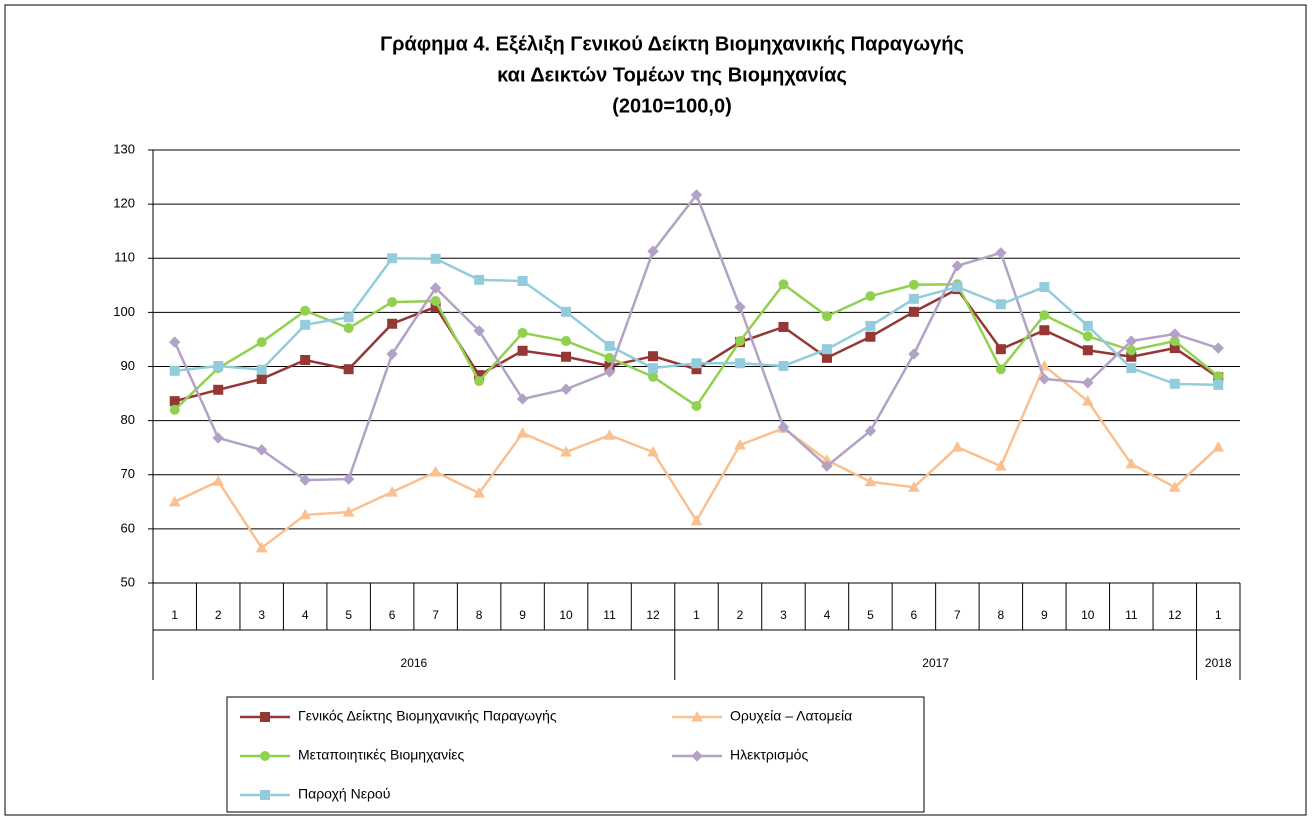 Image resolution: width=1312 pixels, height=821 pixels. Describe the element at coordinates (128, 581) in the screenshot. I see `y-tick-label: 50` at that location.